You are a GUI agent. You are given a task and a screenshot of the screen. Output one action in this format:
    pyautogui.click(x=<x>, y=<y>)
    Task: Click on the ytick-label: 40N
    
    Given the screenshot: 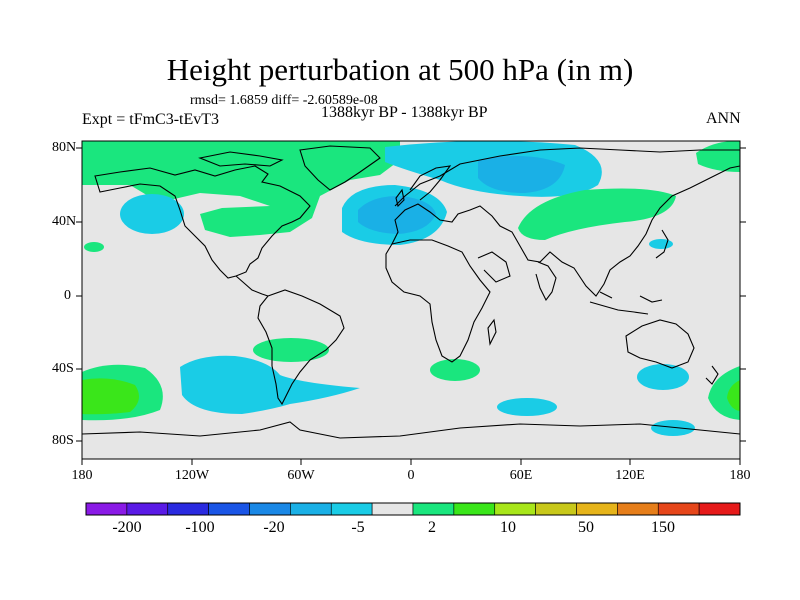 What is the action you would take?
    pyautogui.click(x=64, y=221)
    